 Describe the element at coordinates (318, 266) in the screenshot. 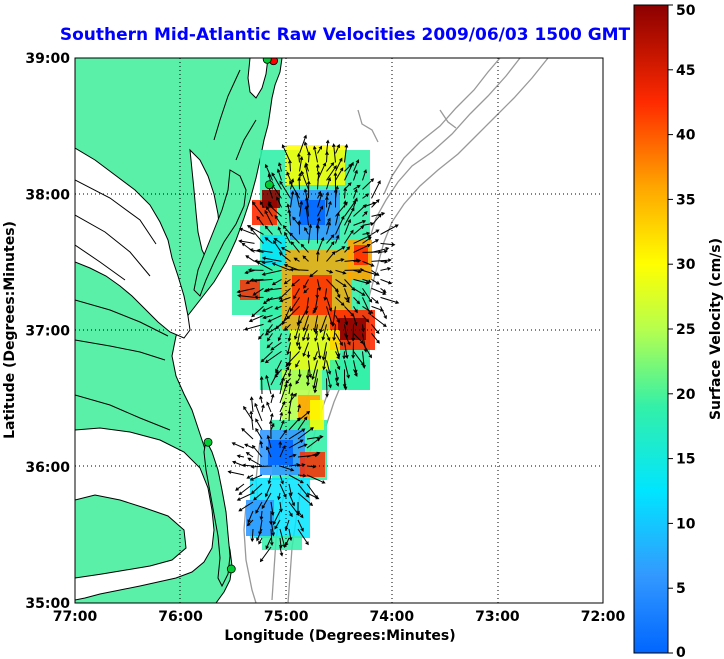

I see `velocity-vectors-north` at that location.